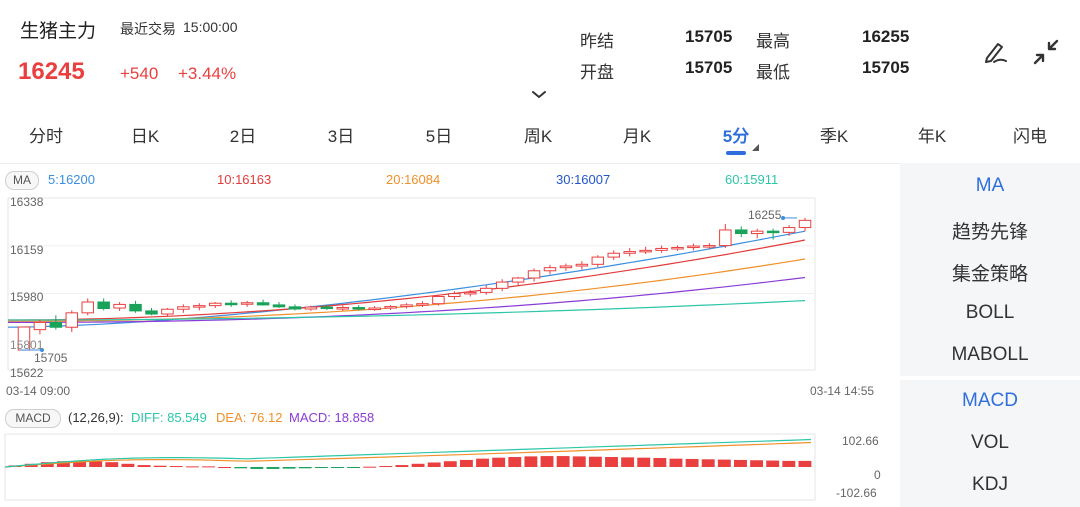  What do you see at coordinates (540, 163) in the screenshot?
I see `divider` at bounding box center [540, 163].